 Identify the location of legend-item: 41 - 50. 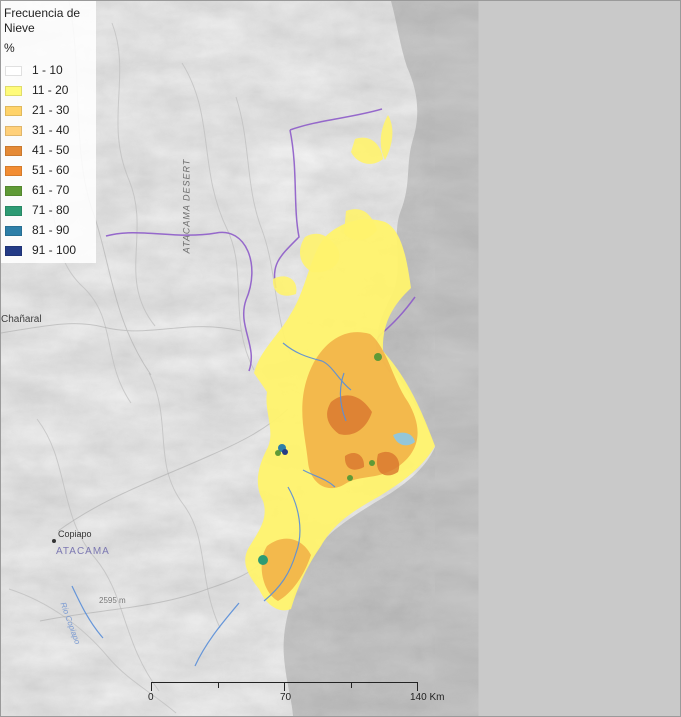
(40, 151).